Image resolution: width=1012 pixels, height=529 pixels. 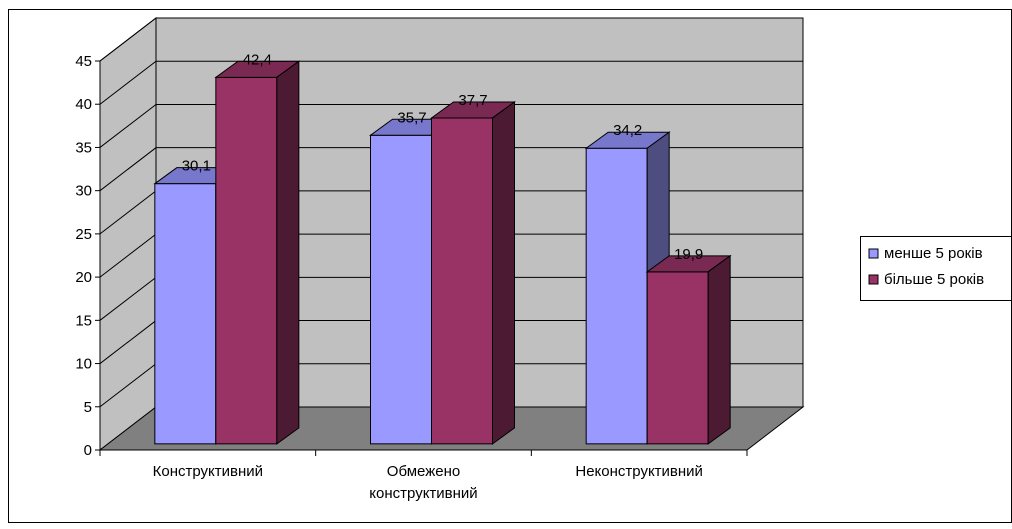 What do you see at coordinates (246, 260) in the screenshot?
I see `bar-s2-c1-front` at bounding box center [246, 260].